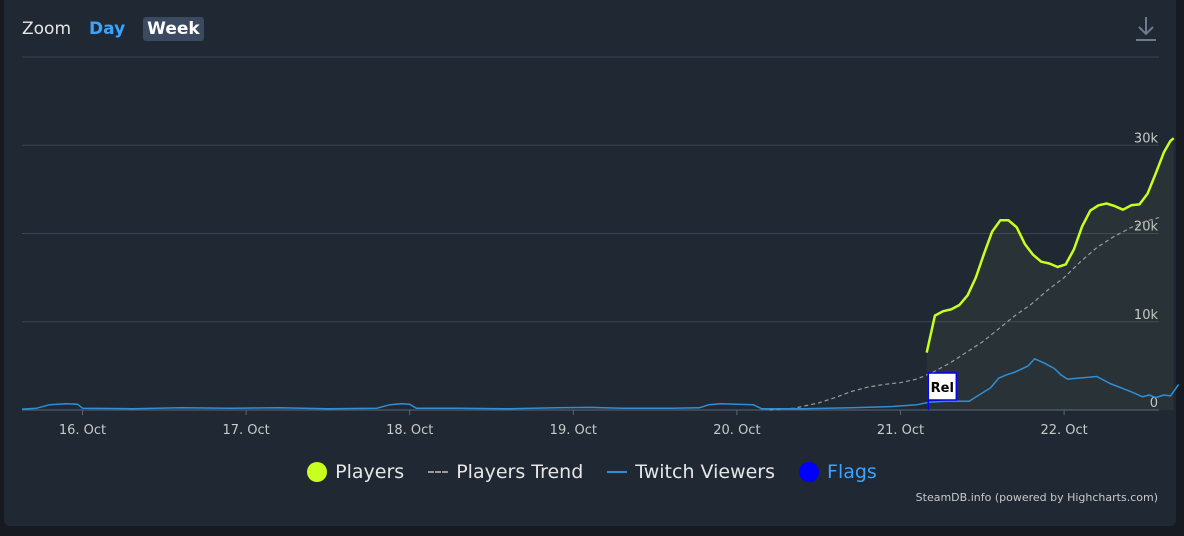  I want to click on x-tick-label-2: 18. Oct, so click(409, 430).